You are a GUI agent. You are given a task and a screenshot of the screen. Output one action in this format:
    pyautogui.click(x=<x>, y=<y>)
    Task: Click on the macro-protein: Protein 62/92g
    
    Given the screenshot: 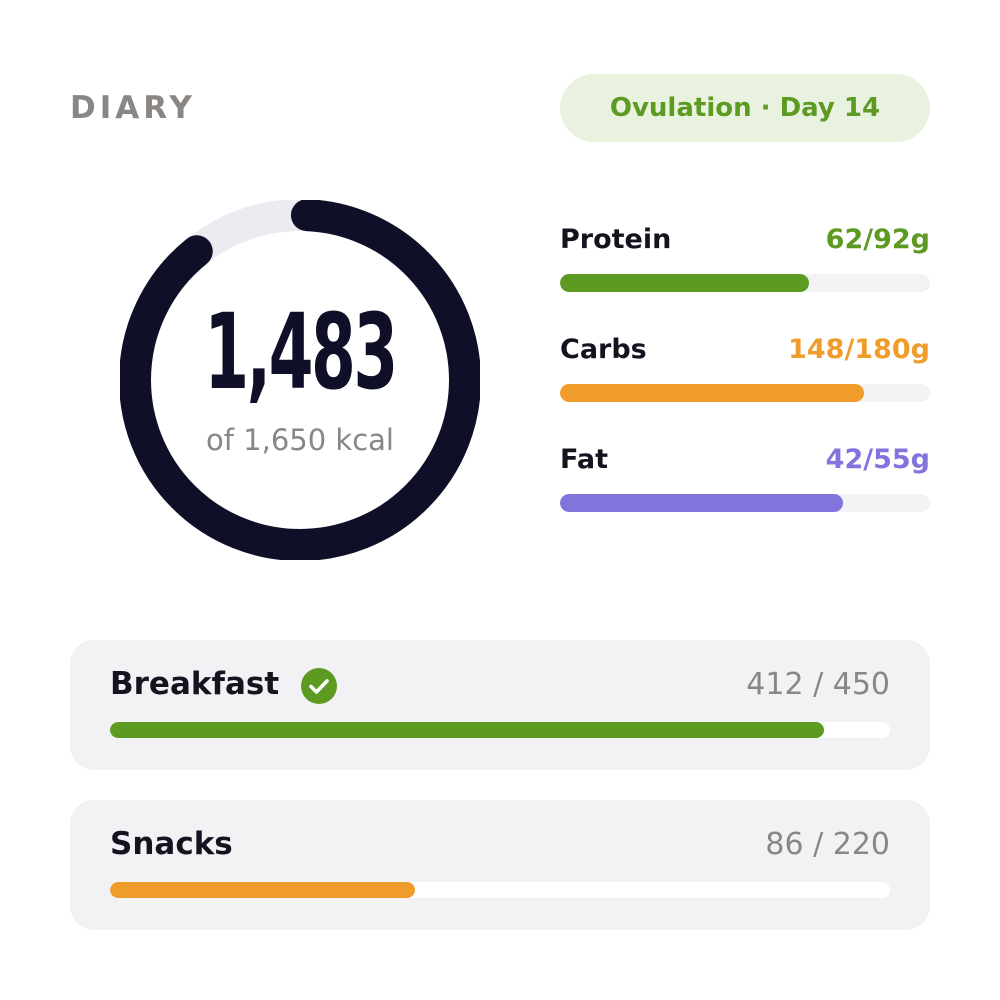 What is the action you would take?
    pyautogui.click(x=745, y=267)
    